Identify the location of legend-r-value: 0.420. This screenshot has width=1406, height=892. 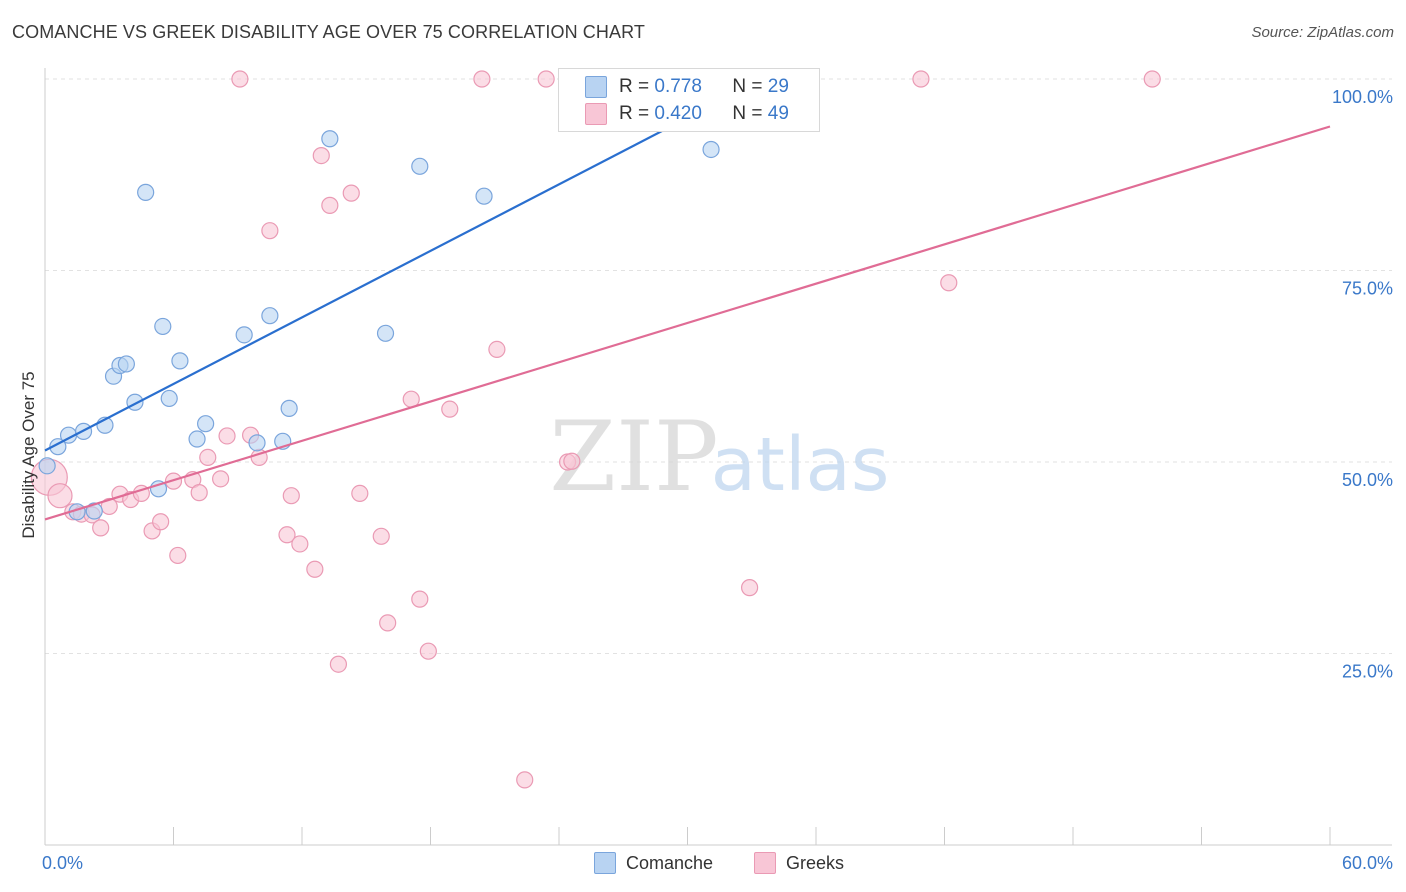
(678, 113).